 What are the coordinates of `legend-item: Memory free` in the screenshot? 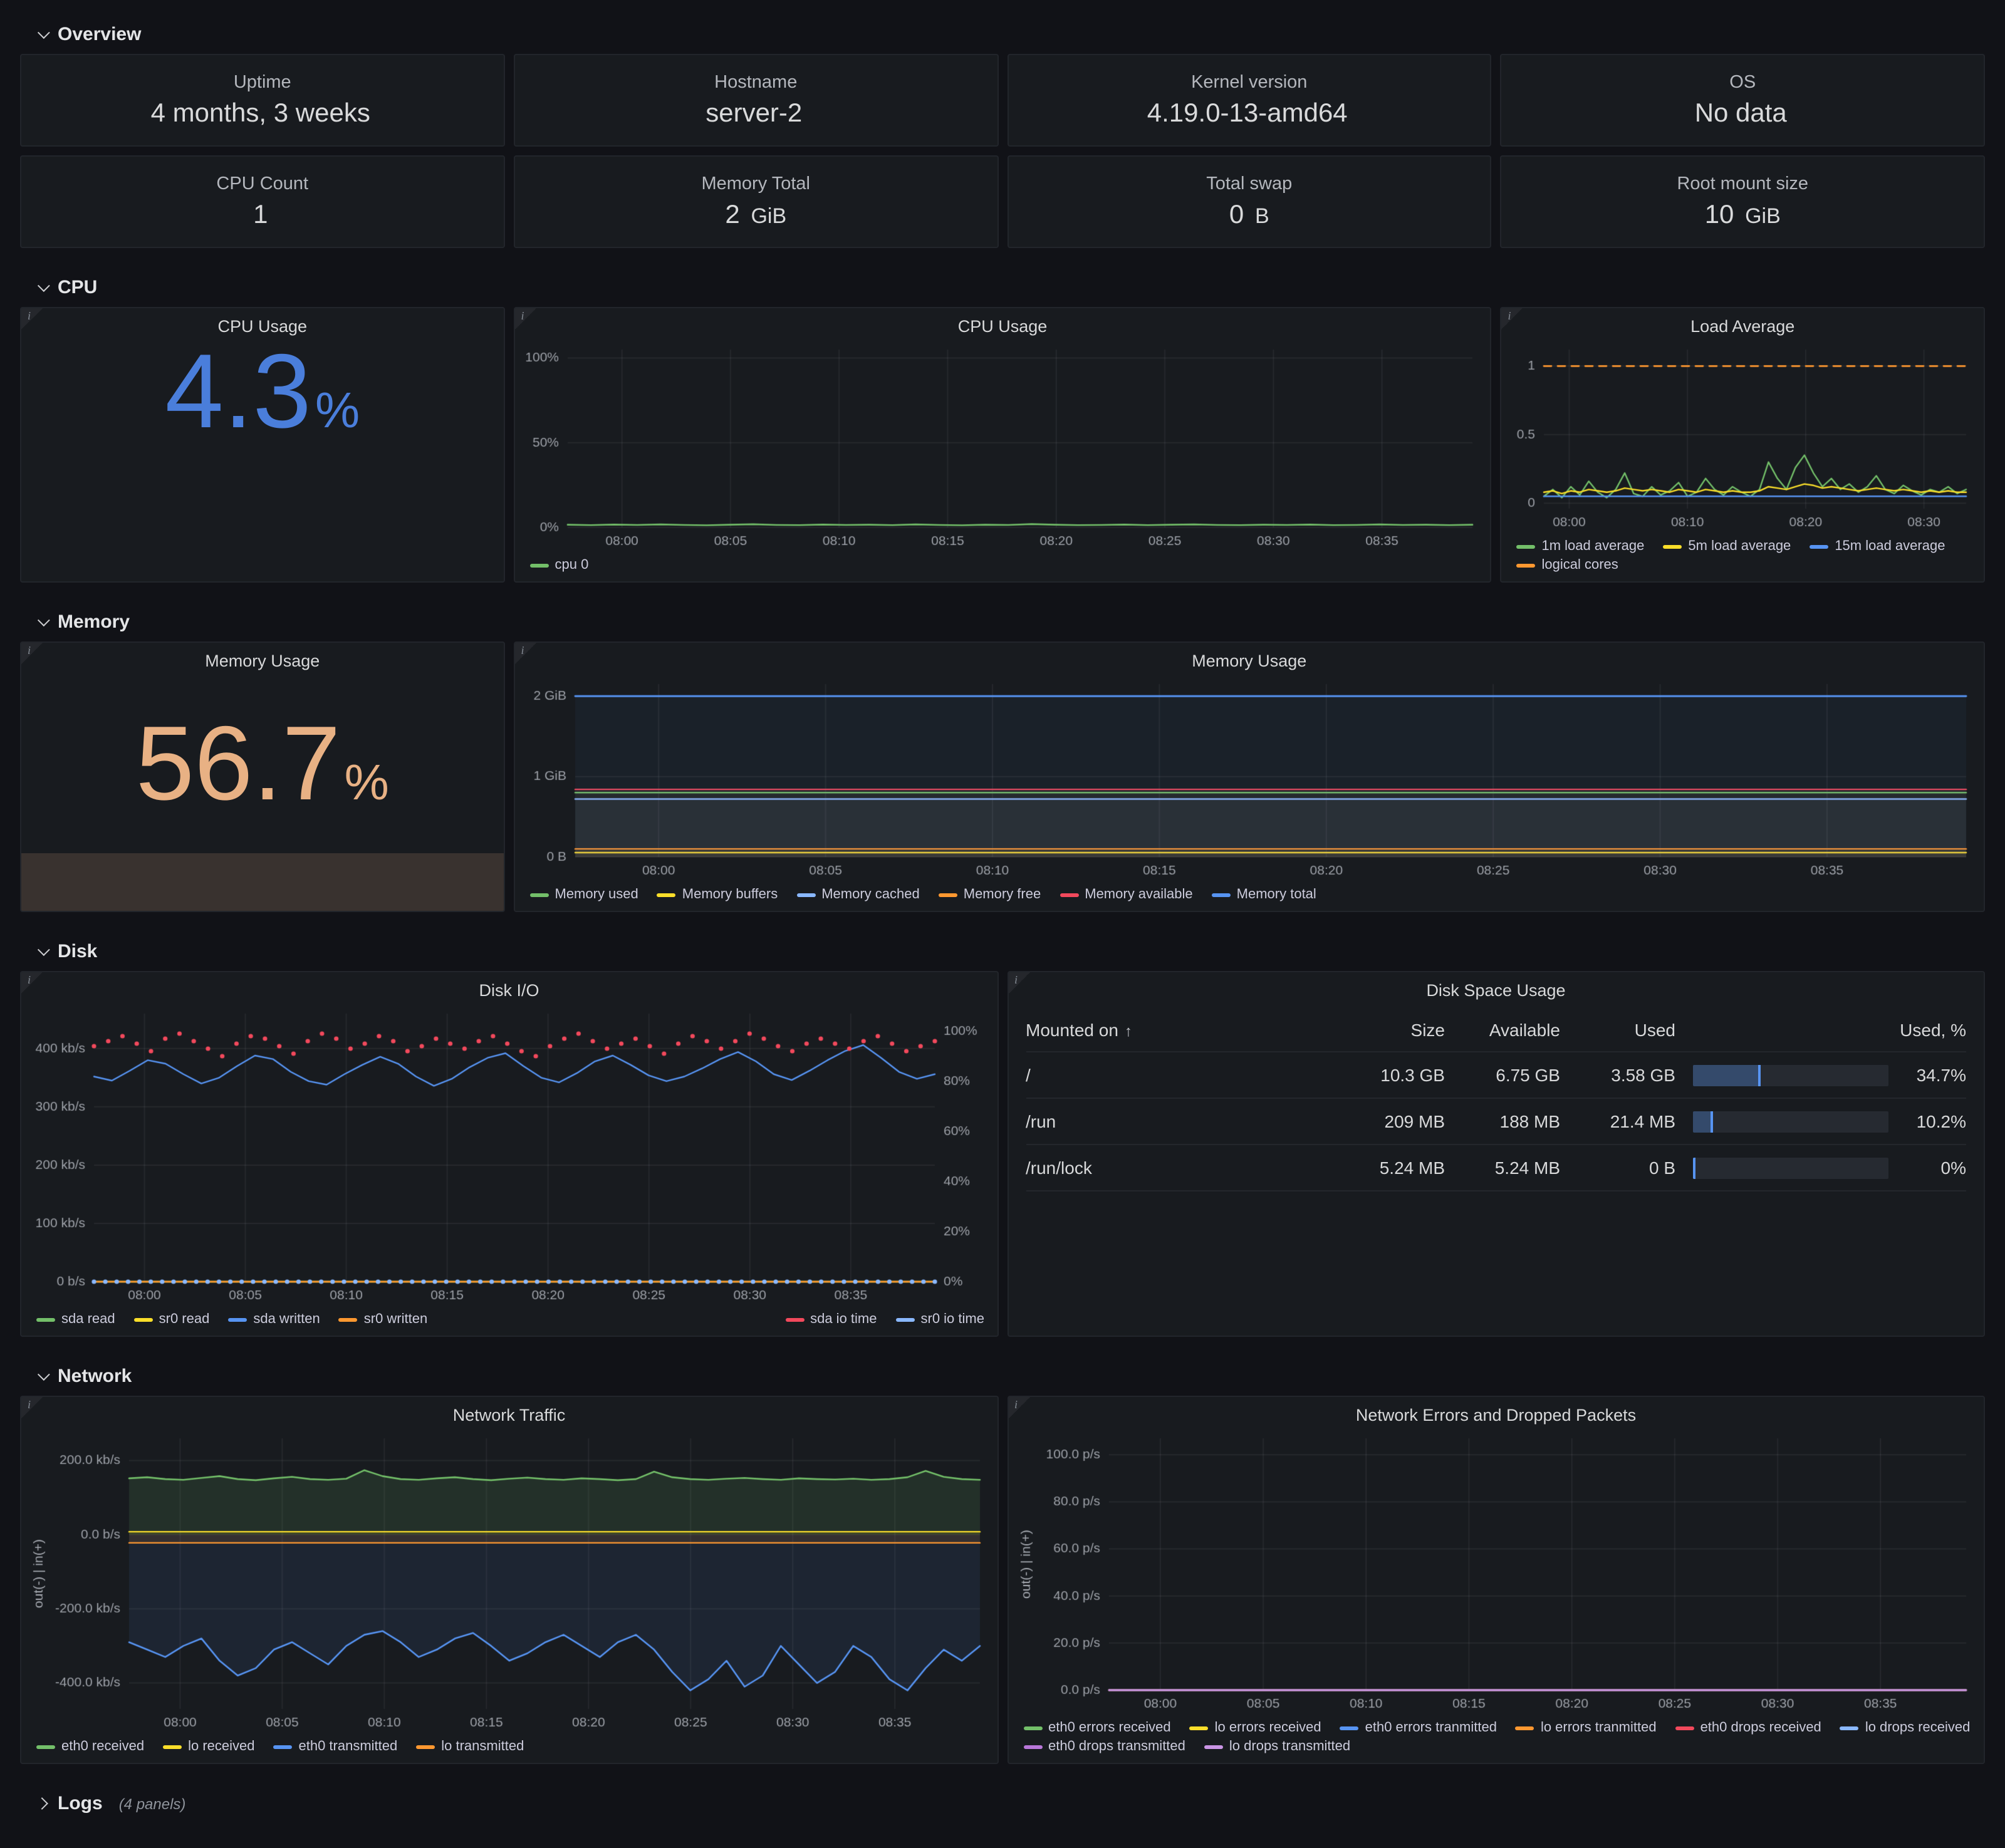 It's located at (990, 895).